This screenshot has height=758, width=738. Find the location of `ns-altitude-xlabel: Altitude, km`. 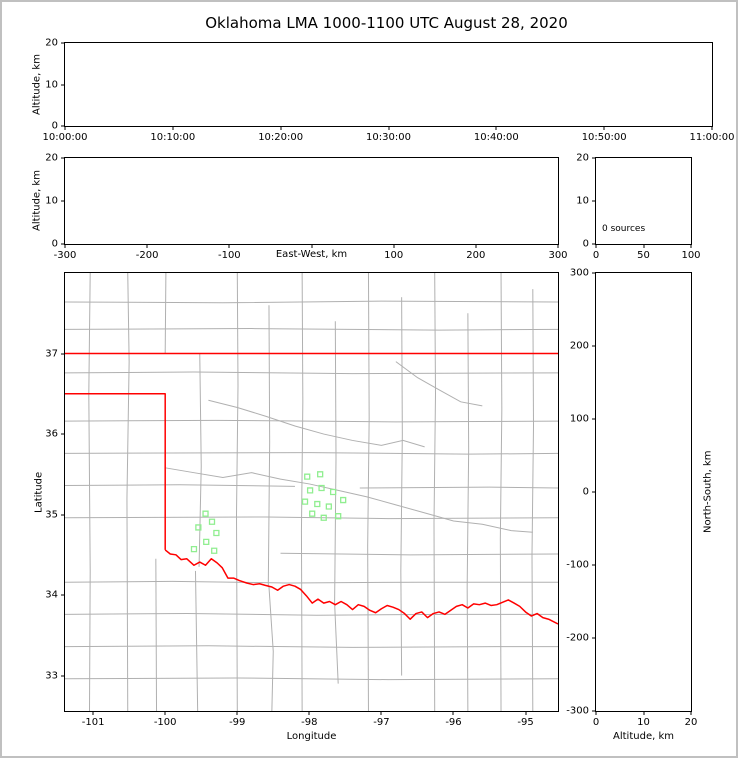

ns-altitude-xlabel: Altitude, km is located at coordinates (643, 736).